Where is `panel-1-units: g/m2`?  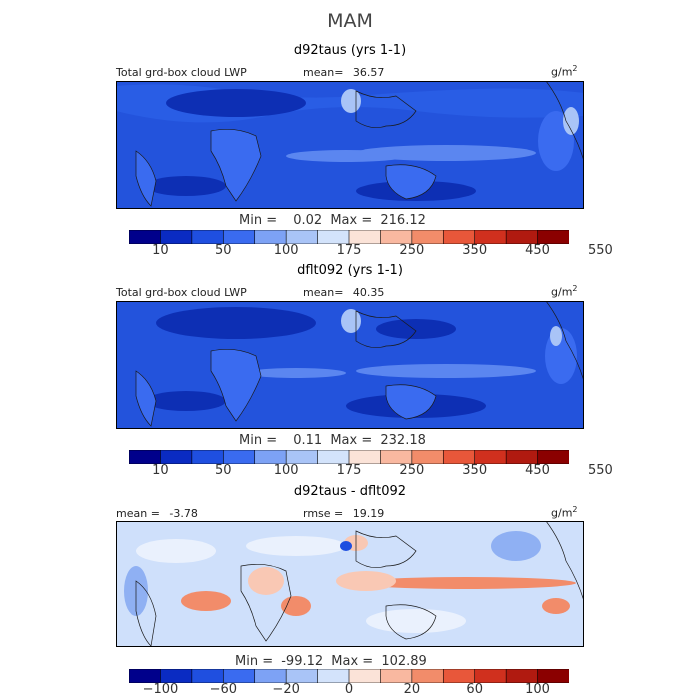 panel-1-units: g/m2 is located at coordinates (564, 71).